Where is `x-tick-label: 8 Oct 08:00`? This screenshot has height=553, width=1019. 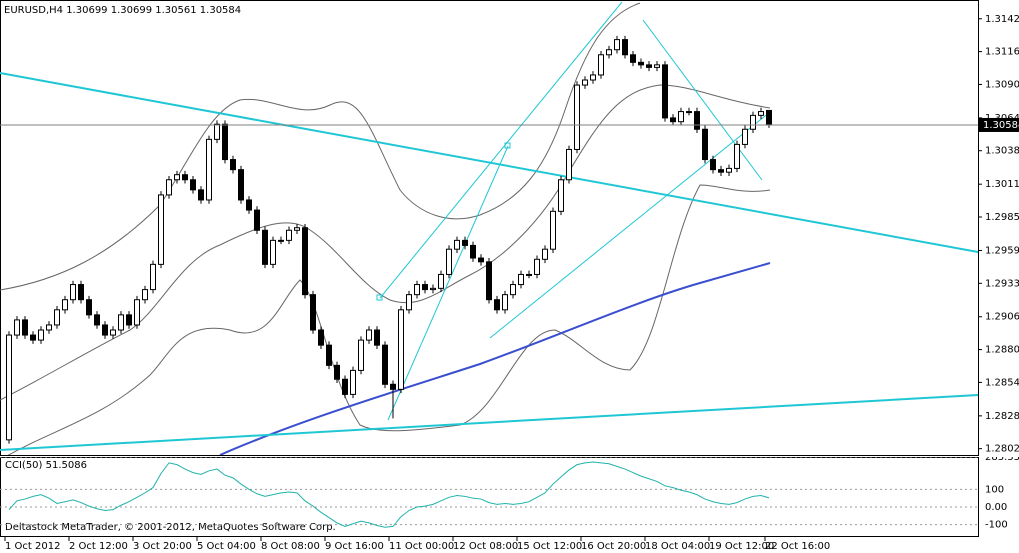 x-tick-label: 8 Oct 08:00 is located at coordinates (290, 546).